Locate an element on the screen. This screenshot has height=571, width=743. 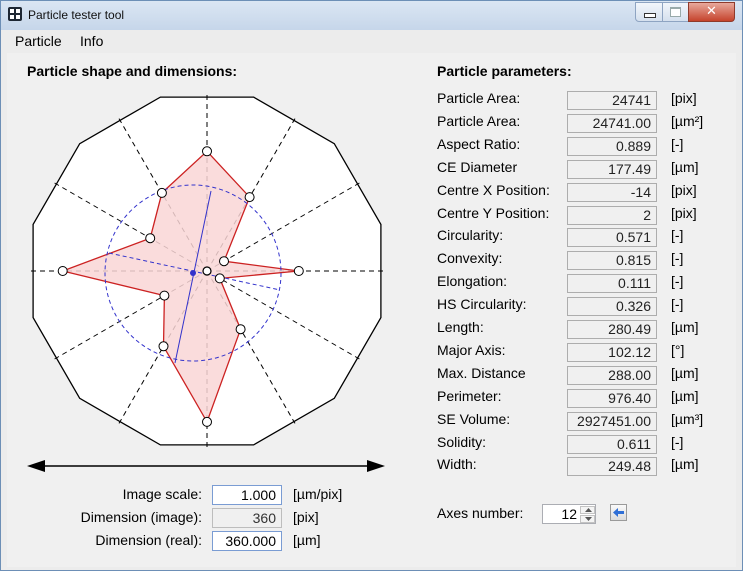
dimension-image-field: 360 is located at coordinates (247, 518).